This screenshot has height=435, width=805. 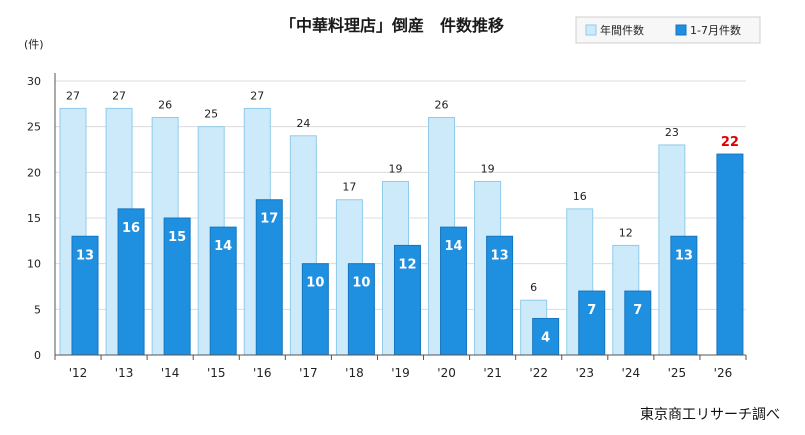 What do you see at coordinates (622, 30) in the screenshot?
I see `legend-label-annual: 年間件数` at bounding box center [622, 30].